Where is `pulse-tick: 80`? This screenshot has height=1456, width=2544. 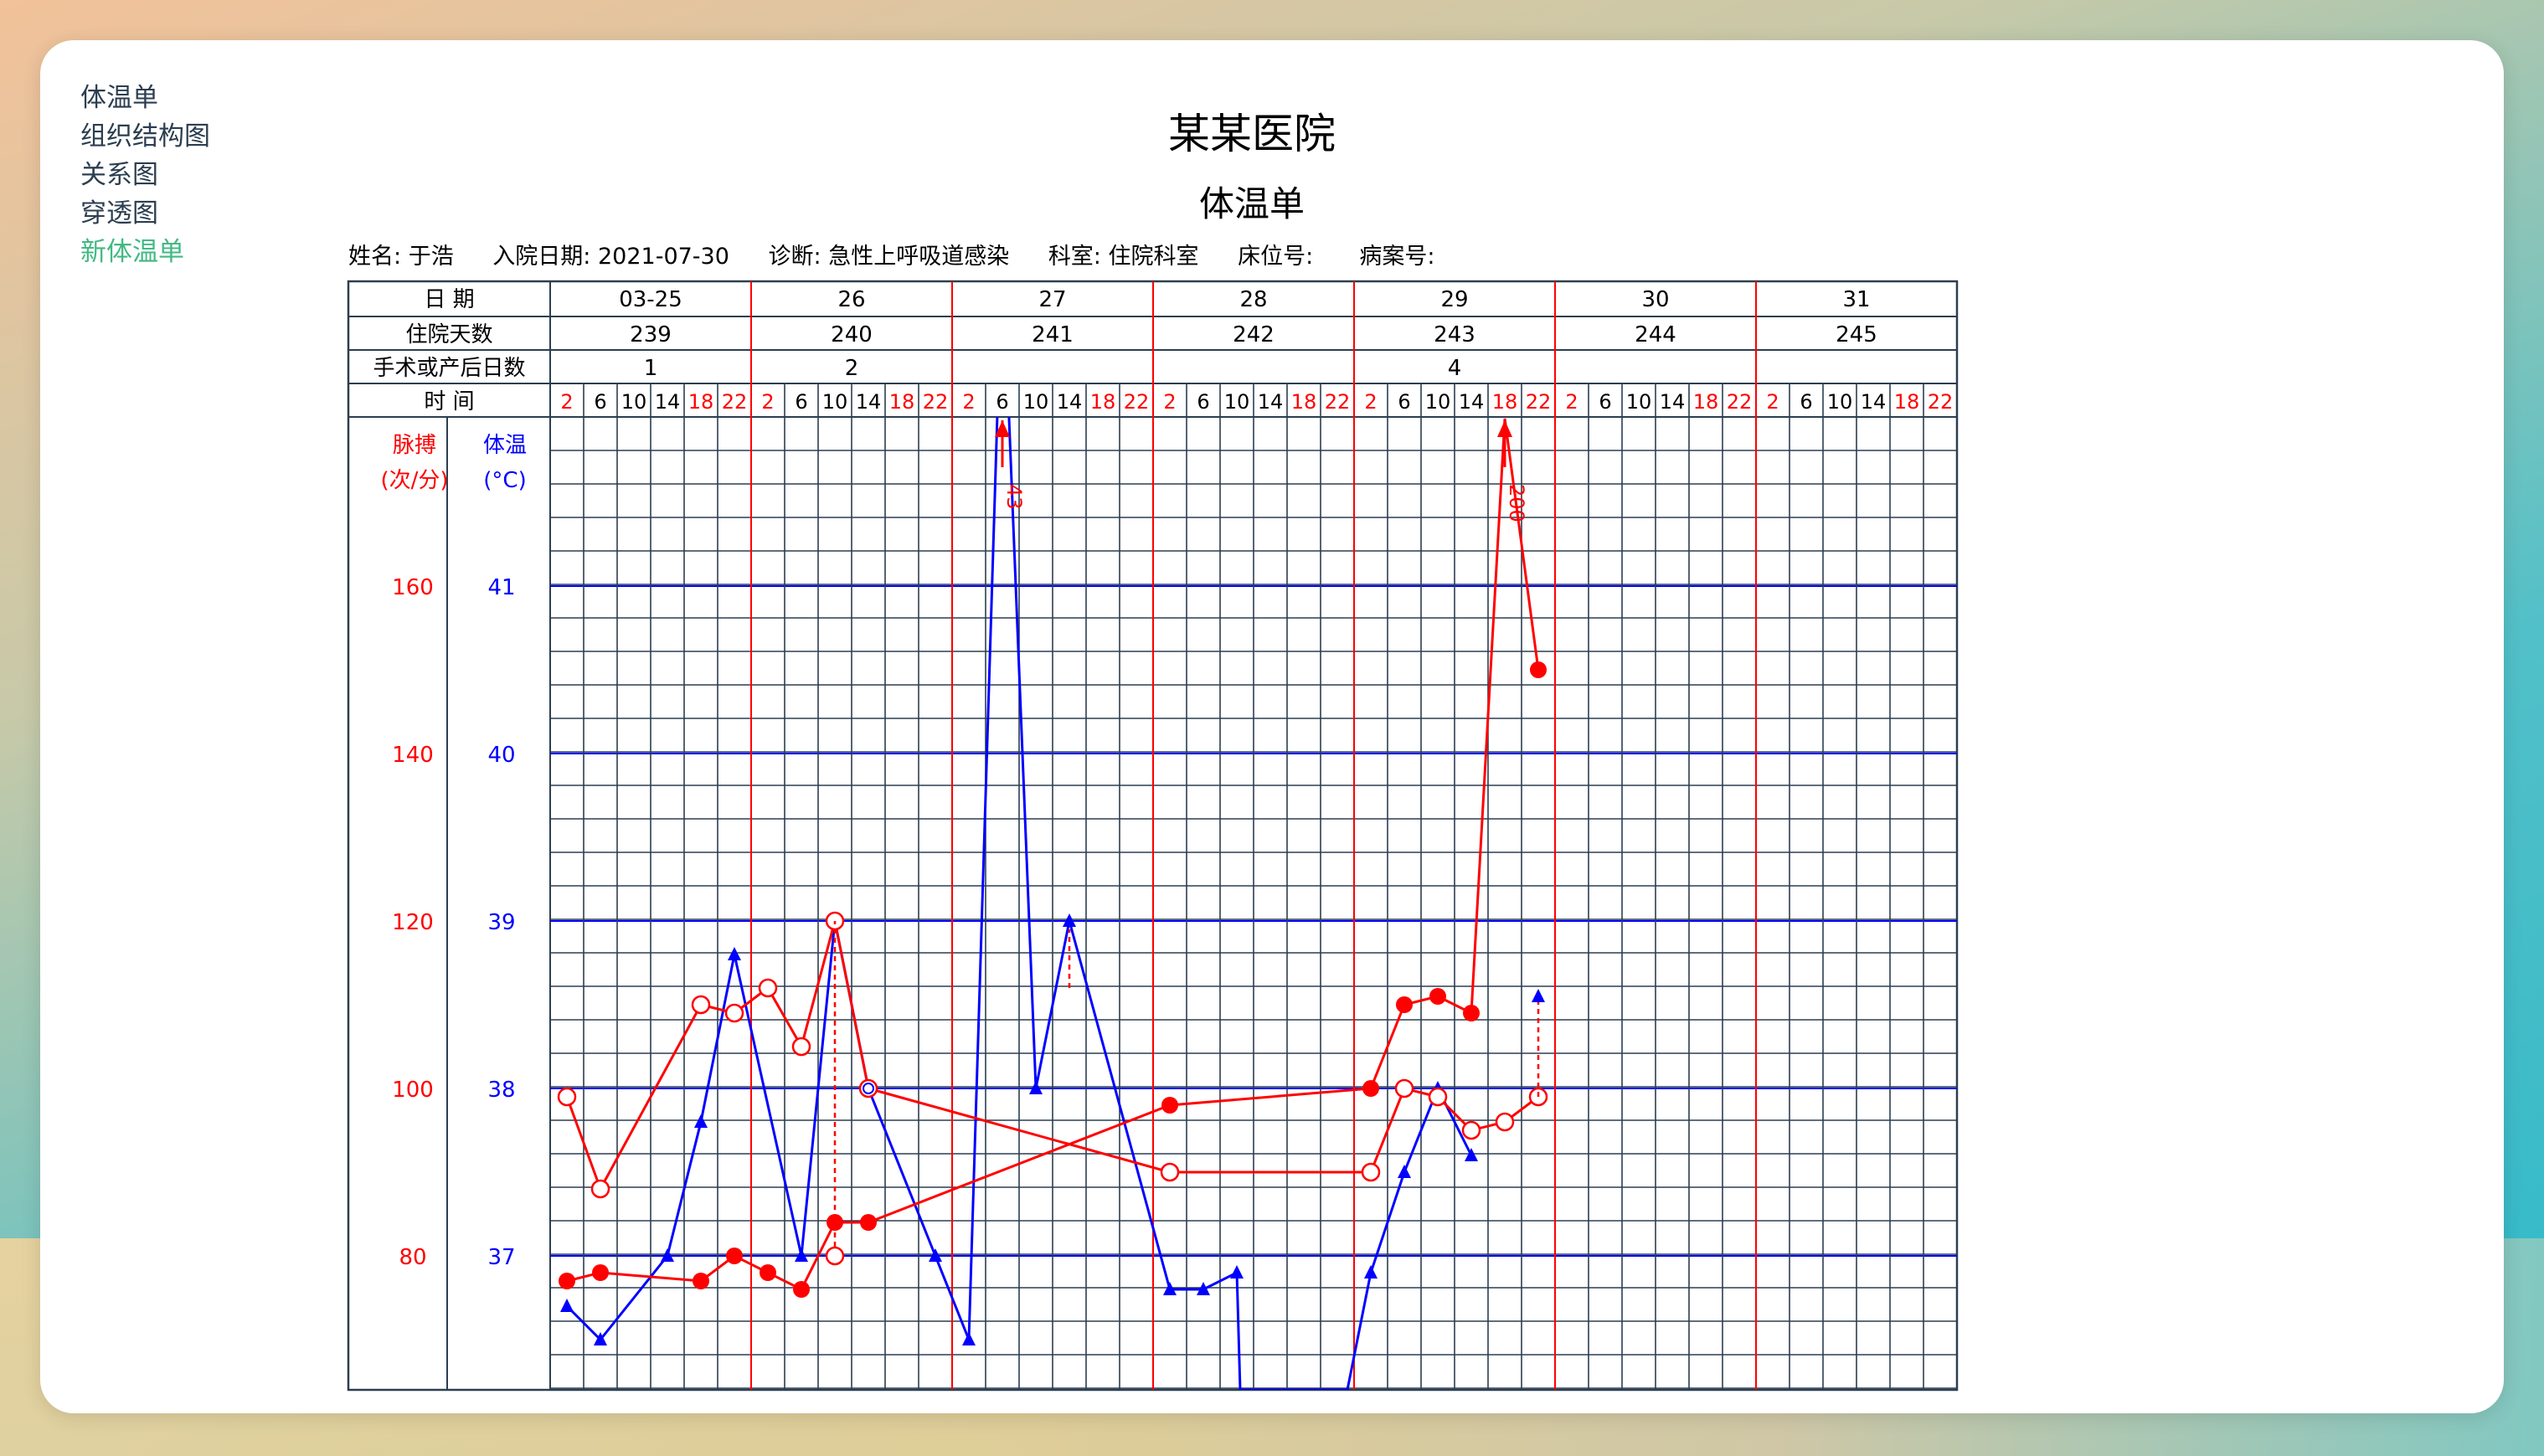 pulse-tick: 80 is located at coordinates (413, 1257).